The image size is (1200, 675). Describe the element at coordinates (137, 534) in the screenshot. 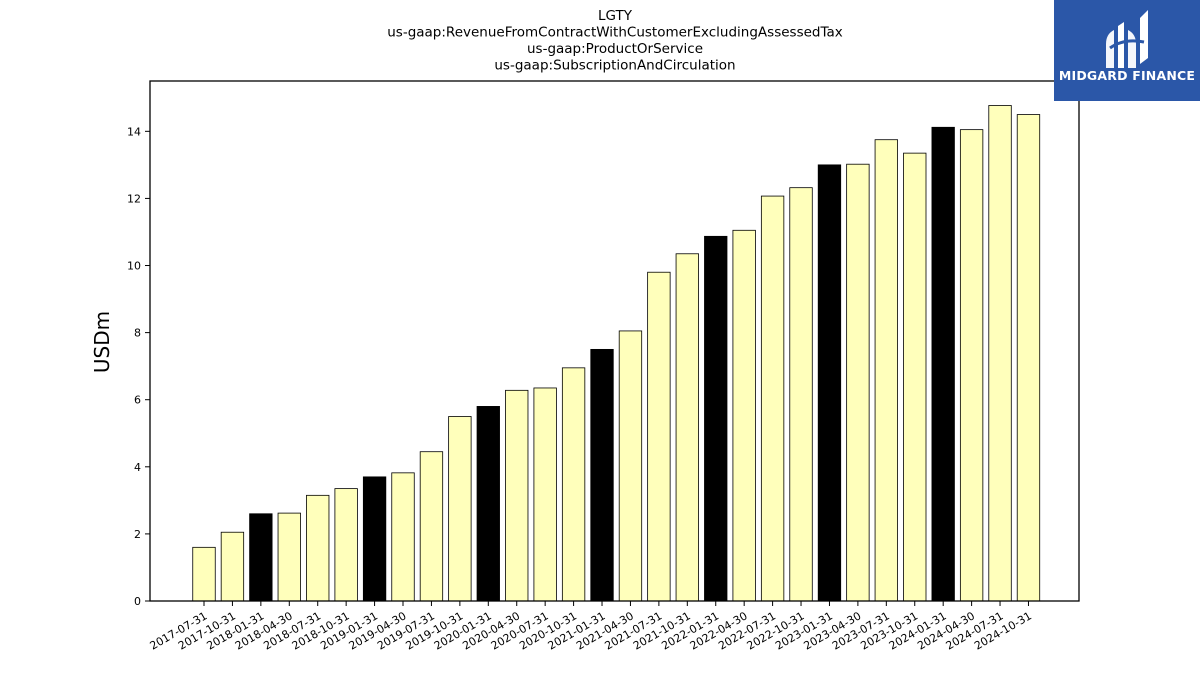

I see `y-tick-label: 2` at that location.